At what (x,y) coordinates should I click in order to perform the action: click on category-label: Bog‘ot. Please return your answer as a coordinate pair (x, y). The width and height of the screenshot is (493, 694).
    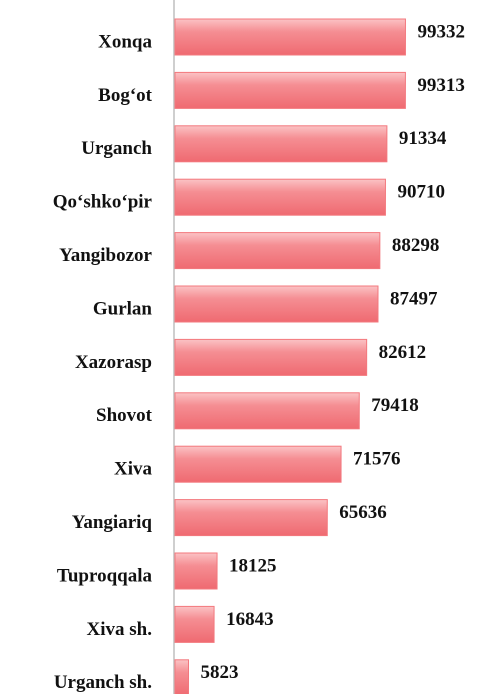
    Looking at the image, I should click on (125, 95).